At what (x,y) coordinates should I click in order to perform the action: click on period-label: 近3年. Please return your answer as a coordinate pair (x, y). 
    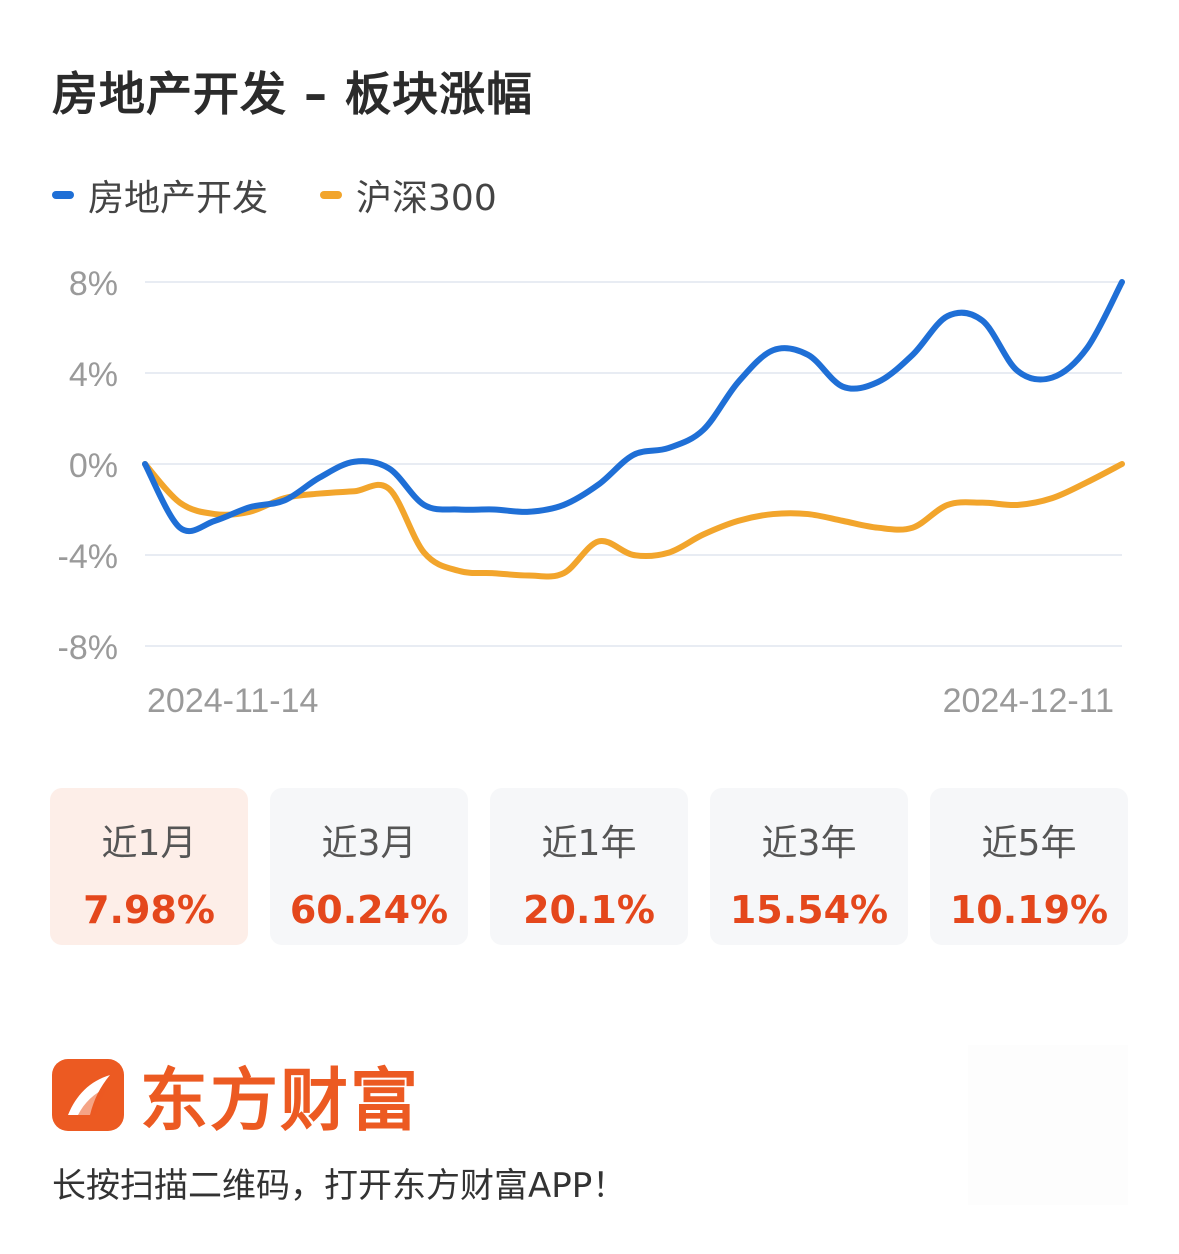
    Looking at the image, I should click on (809, 843).